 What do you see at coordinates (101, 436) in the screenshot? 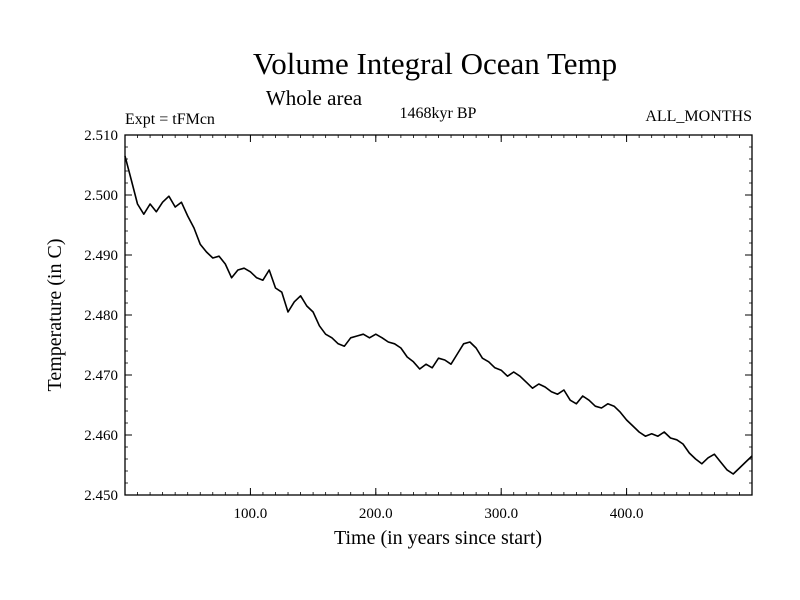
I see `y-tick-label: 2.460` at bounding box center [101, 436].